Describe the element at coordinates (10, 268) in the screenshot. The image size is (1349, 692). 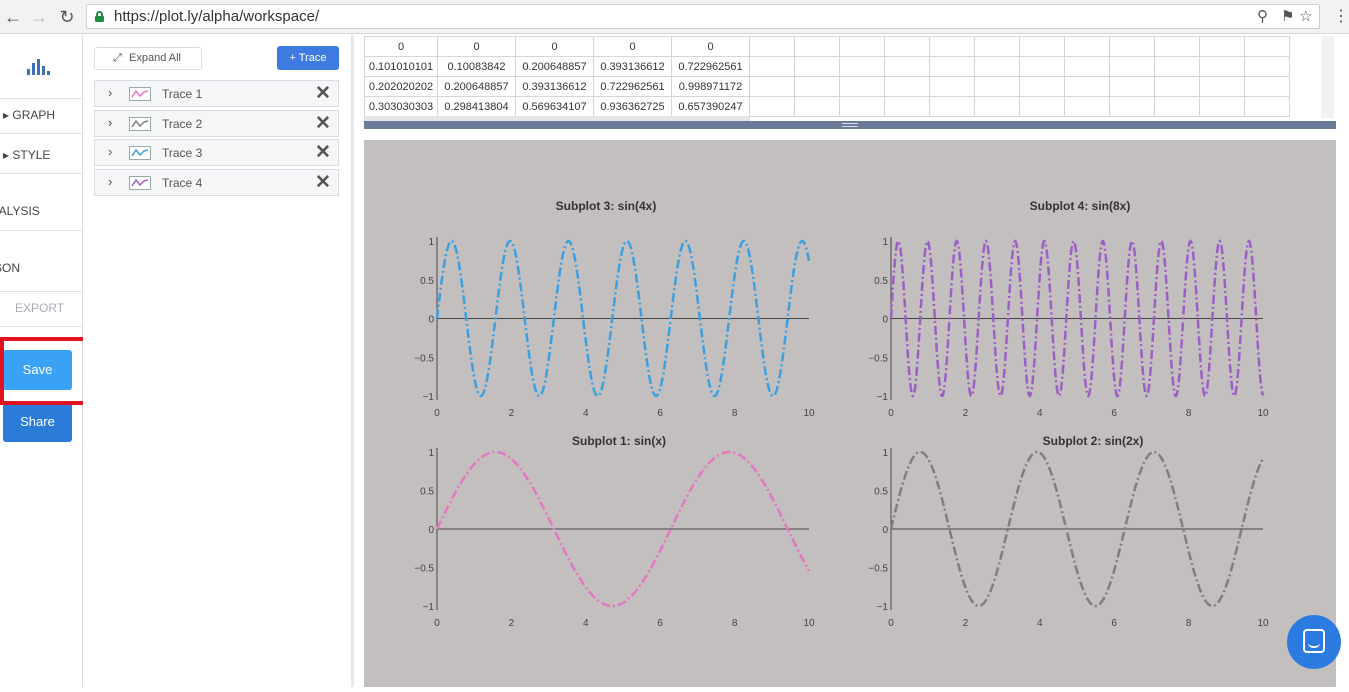
I see `sidebar-item-json: JSON` at that location.